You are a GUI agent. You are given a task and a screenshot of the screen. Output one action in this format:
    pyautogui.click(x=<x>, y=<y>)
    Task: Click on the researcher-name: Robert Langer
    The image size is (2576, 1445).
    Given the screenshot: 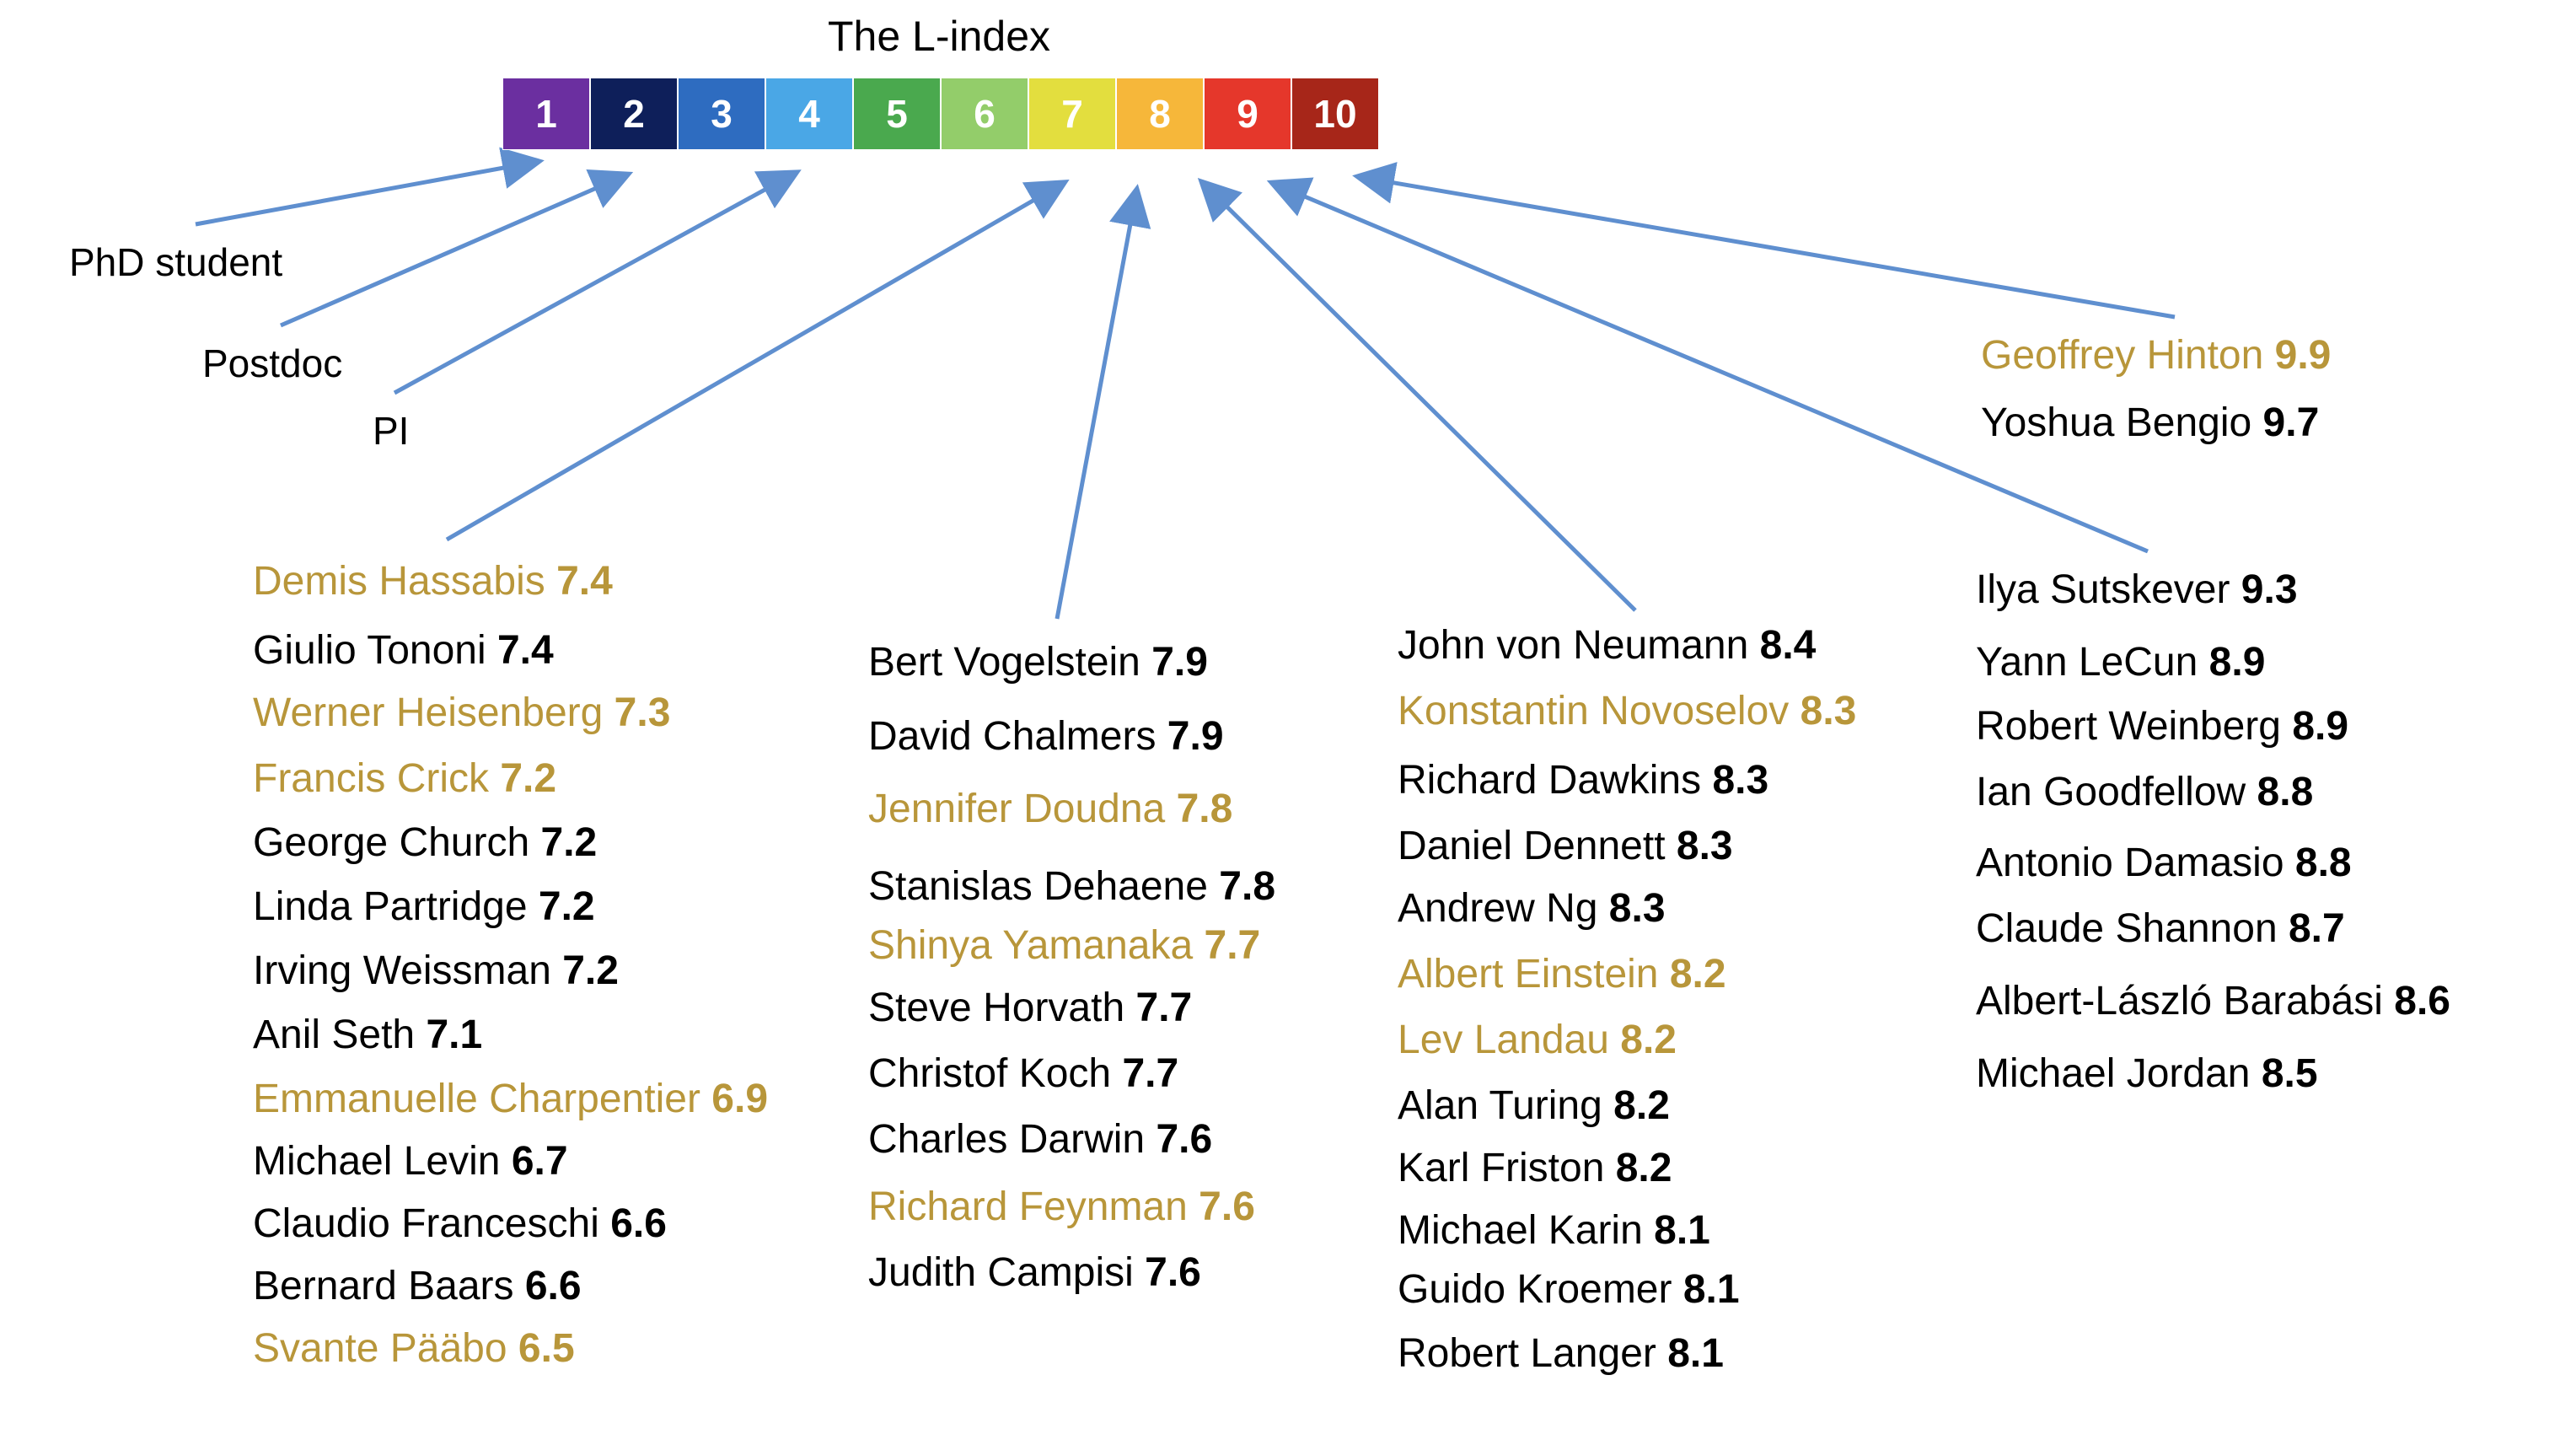 What is the action you would take?
    pyautogui.click(x=1527, y=1353)
    